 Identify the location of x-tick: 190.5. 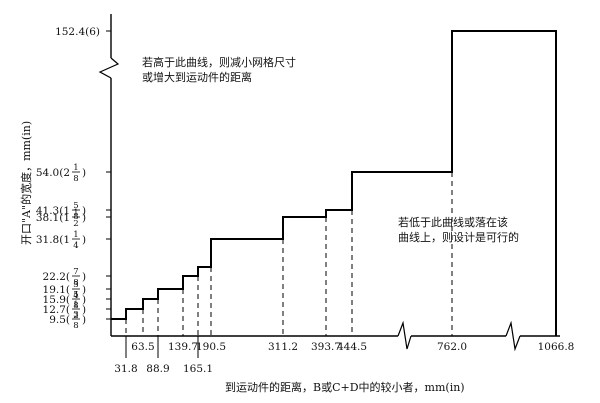
(211, 347).